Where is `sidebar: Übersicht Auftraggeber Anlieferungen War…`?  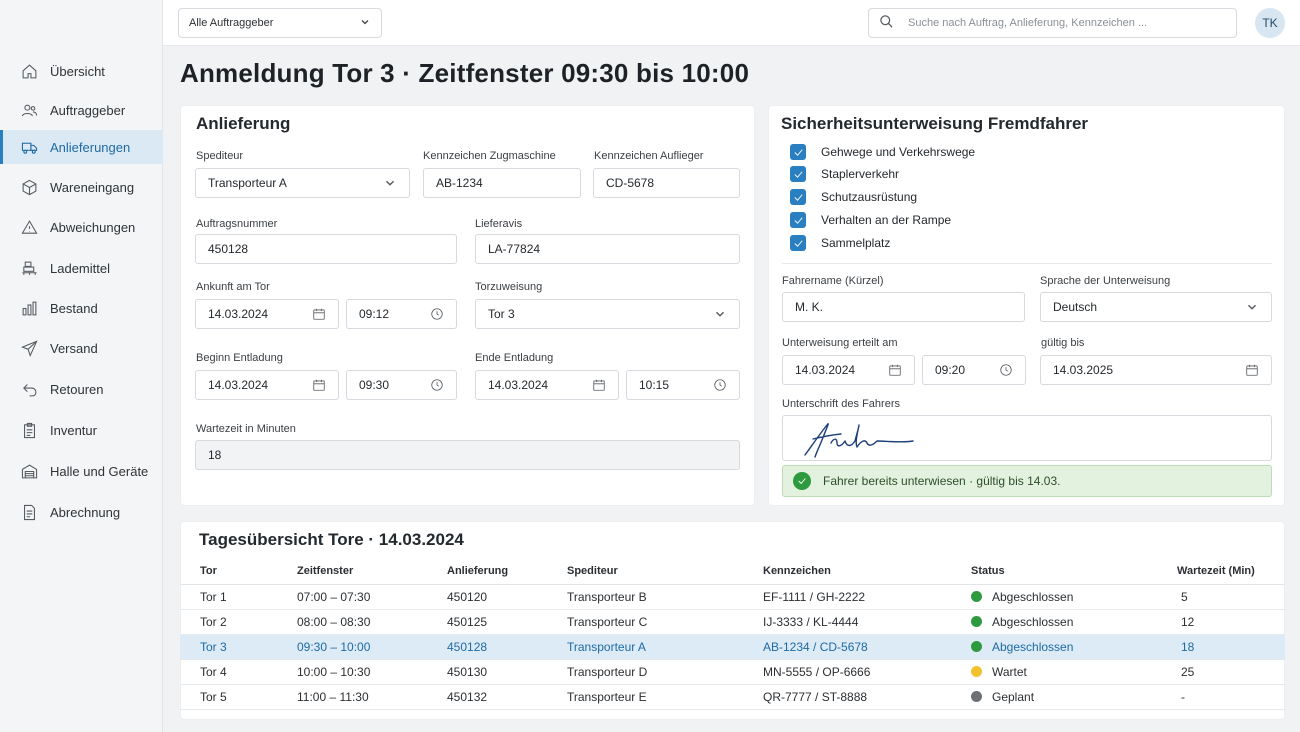
sidebar: Übersicht Auftraggeber Anlieferungen War… is located at coordinates (81, 366).